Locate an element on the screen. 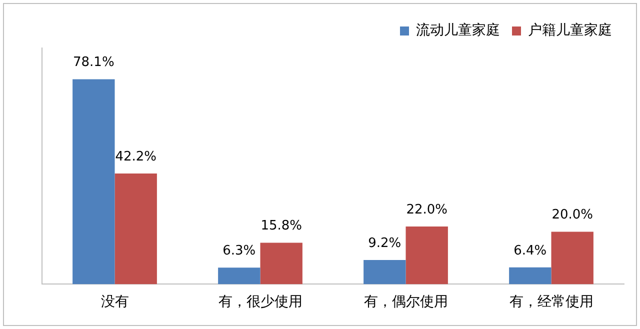 The image size is (640, 329). legend-label: 流动儿童家庭 is located at coordinates (458, 30).